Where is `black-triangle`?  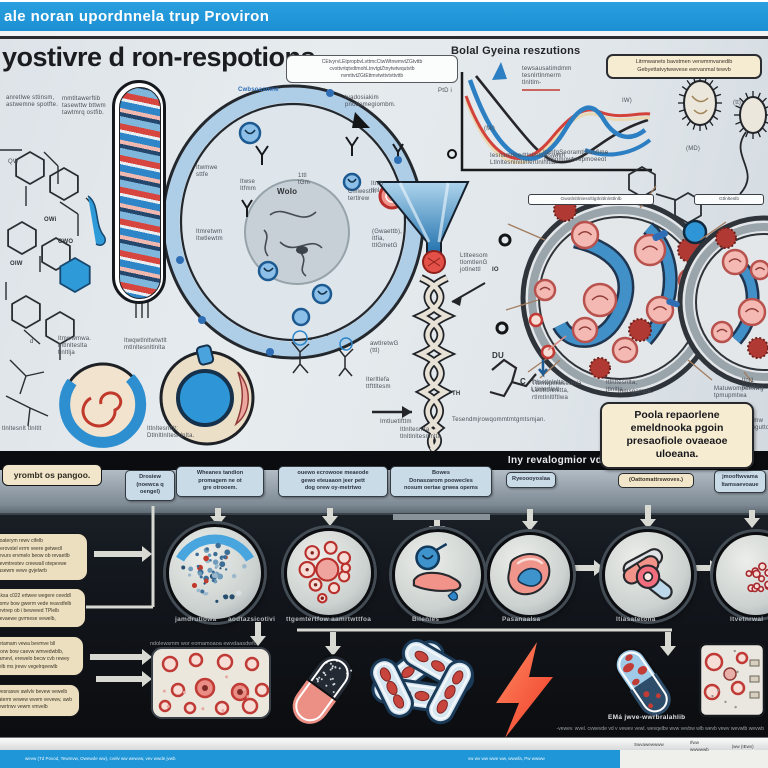
black-triangle is located at coordinates (361, 120).